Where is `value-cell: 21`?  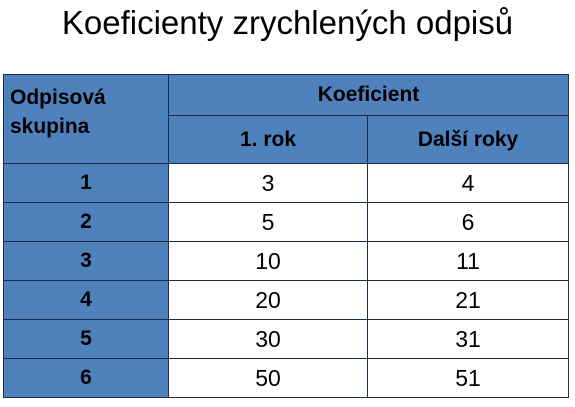
value-cell: 21 is located at coordinates (468, 300).